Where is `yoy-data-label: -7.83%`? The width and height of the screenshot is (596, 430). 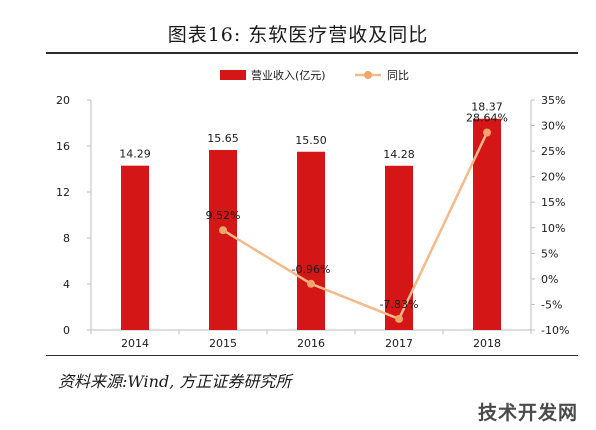 yoy-data-label: -7.83% is located at coordinates (399, 304).